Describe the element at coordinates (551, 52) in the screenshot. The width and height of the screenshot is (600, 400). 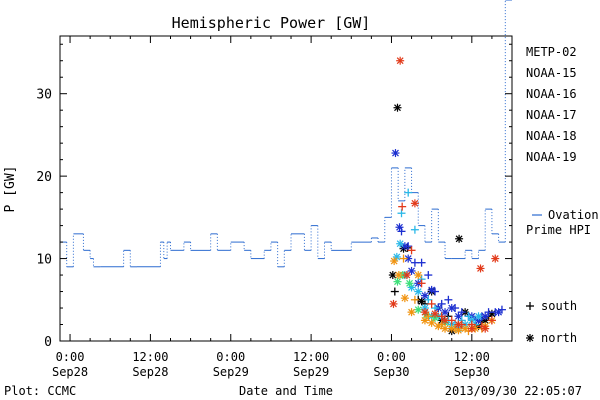
I see `legend-metp-02: METP-02` at that location.